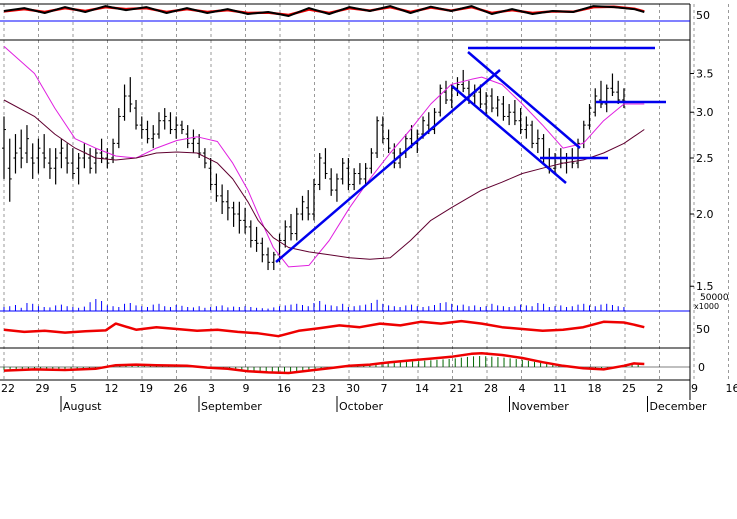  Describe the element at coordinates (524, 100) in the screenshot. I see `trendline` at that location.